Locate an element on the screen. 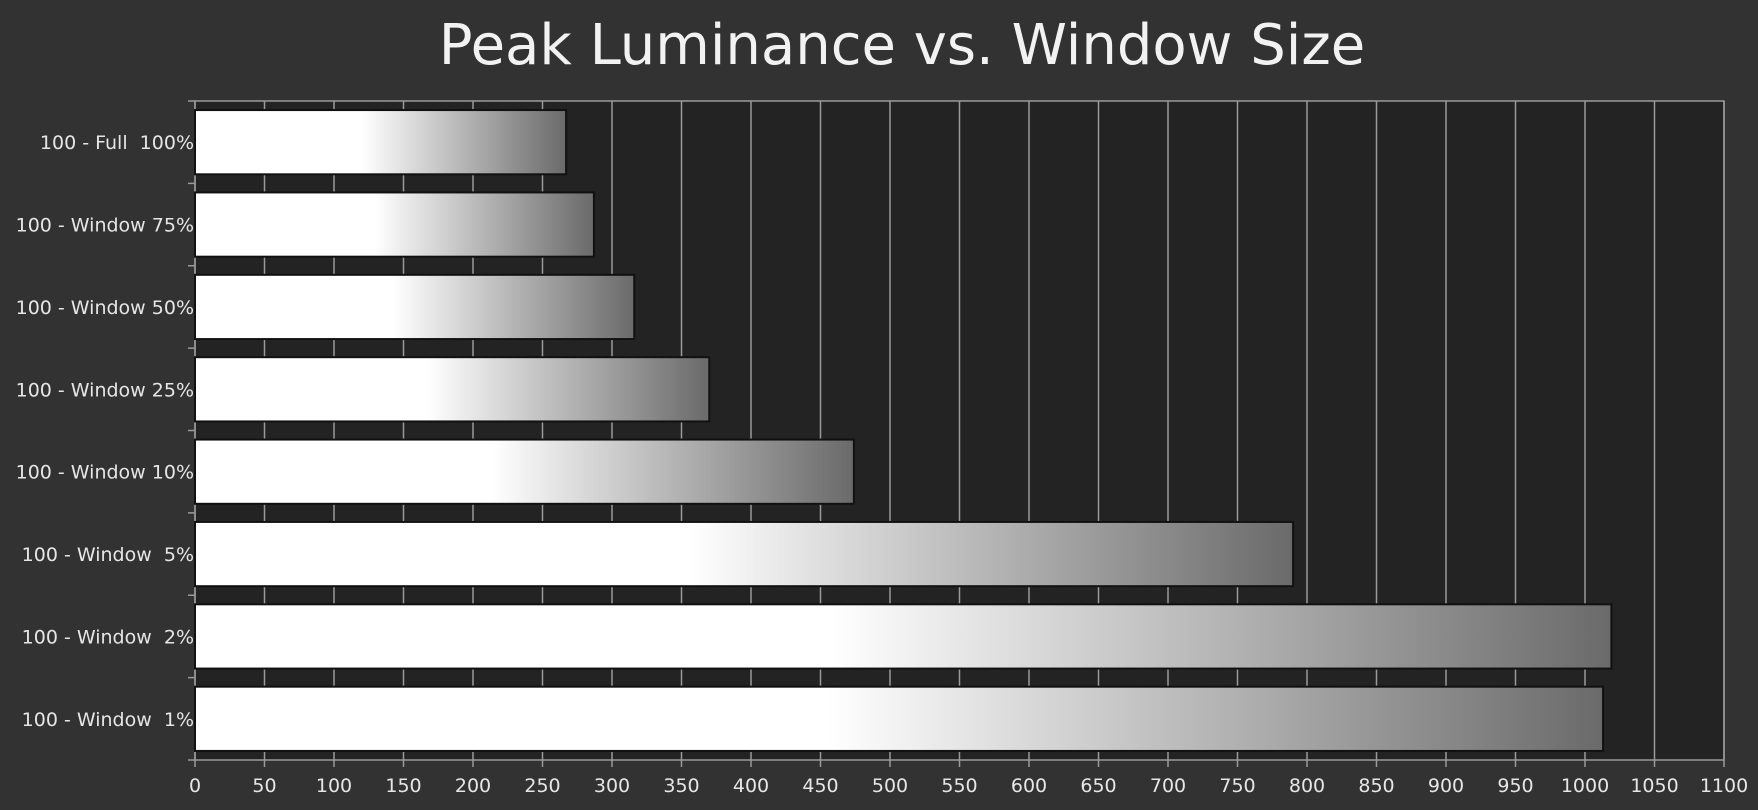 The height and width of the screenshot is (810, 1758). x-tick-label: 1050 is located at coordinates (1654, 786).